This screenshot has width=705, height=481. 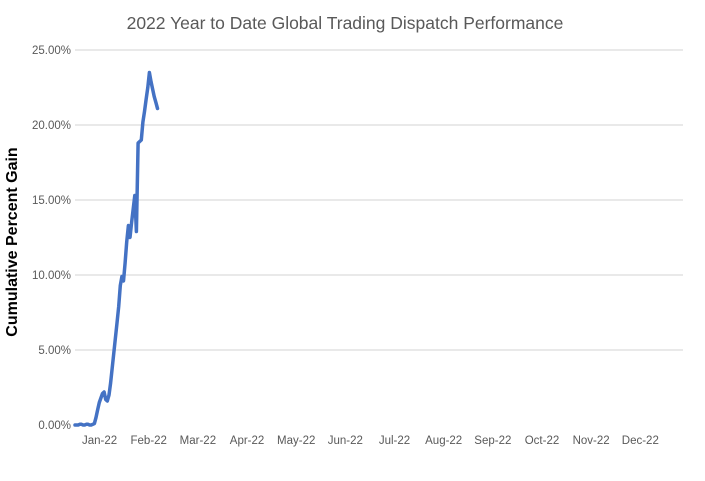 I want to click on x-tick-label: Mar-22, so click(x=198, y=441).